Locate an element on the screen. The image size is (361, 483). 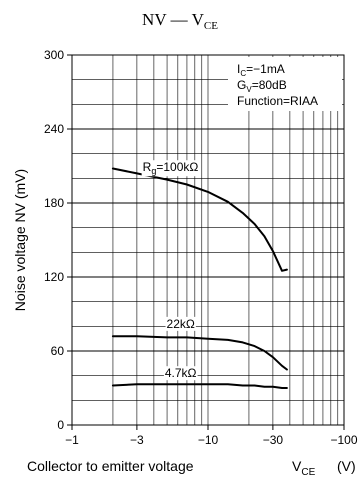
chart-title-sub: CE is located at coordinates (211, 26).